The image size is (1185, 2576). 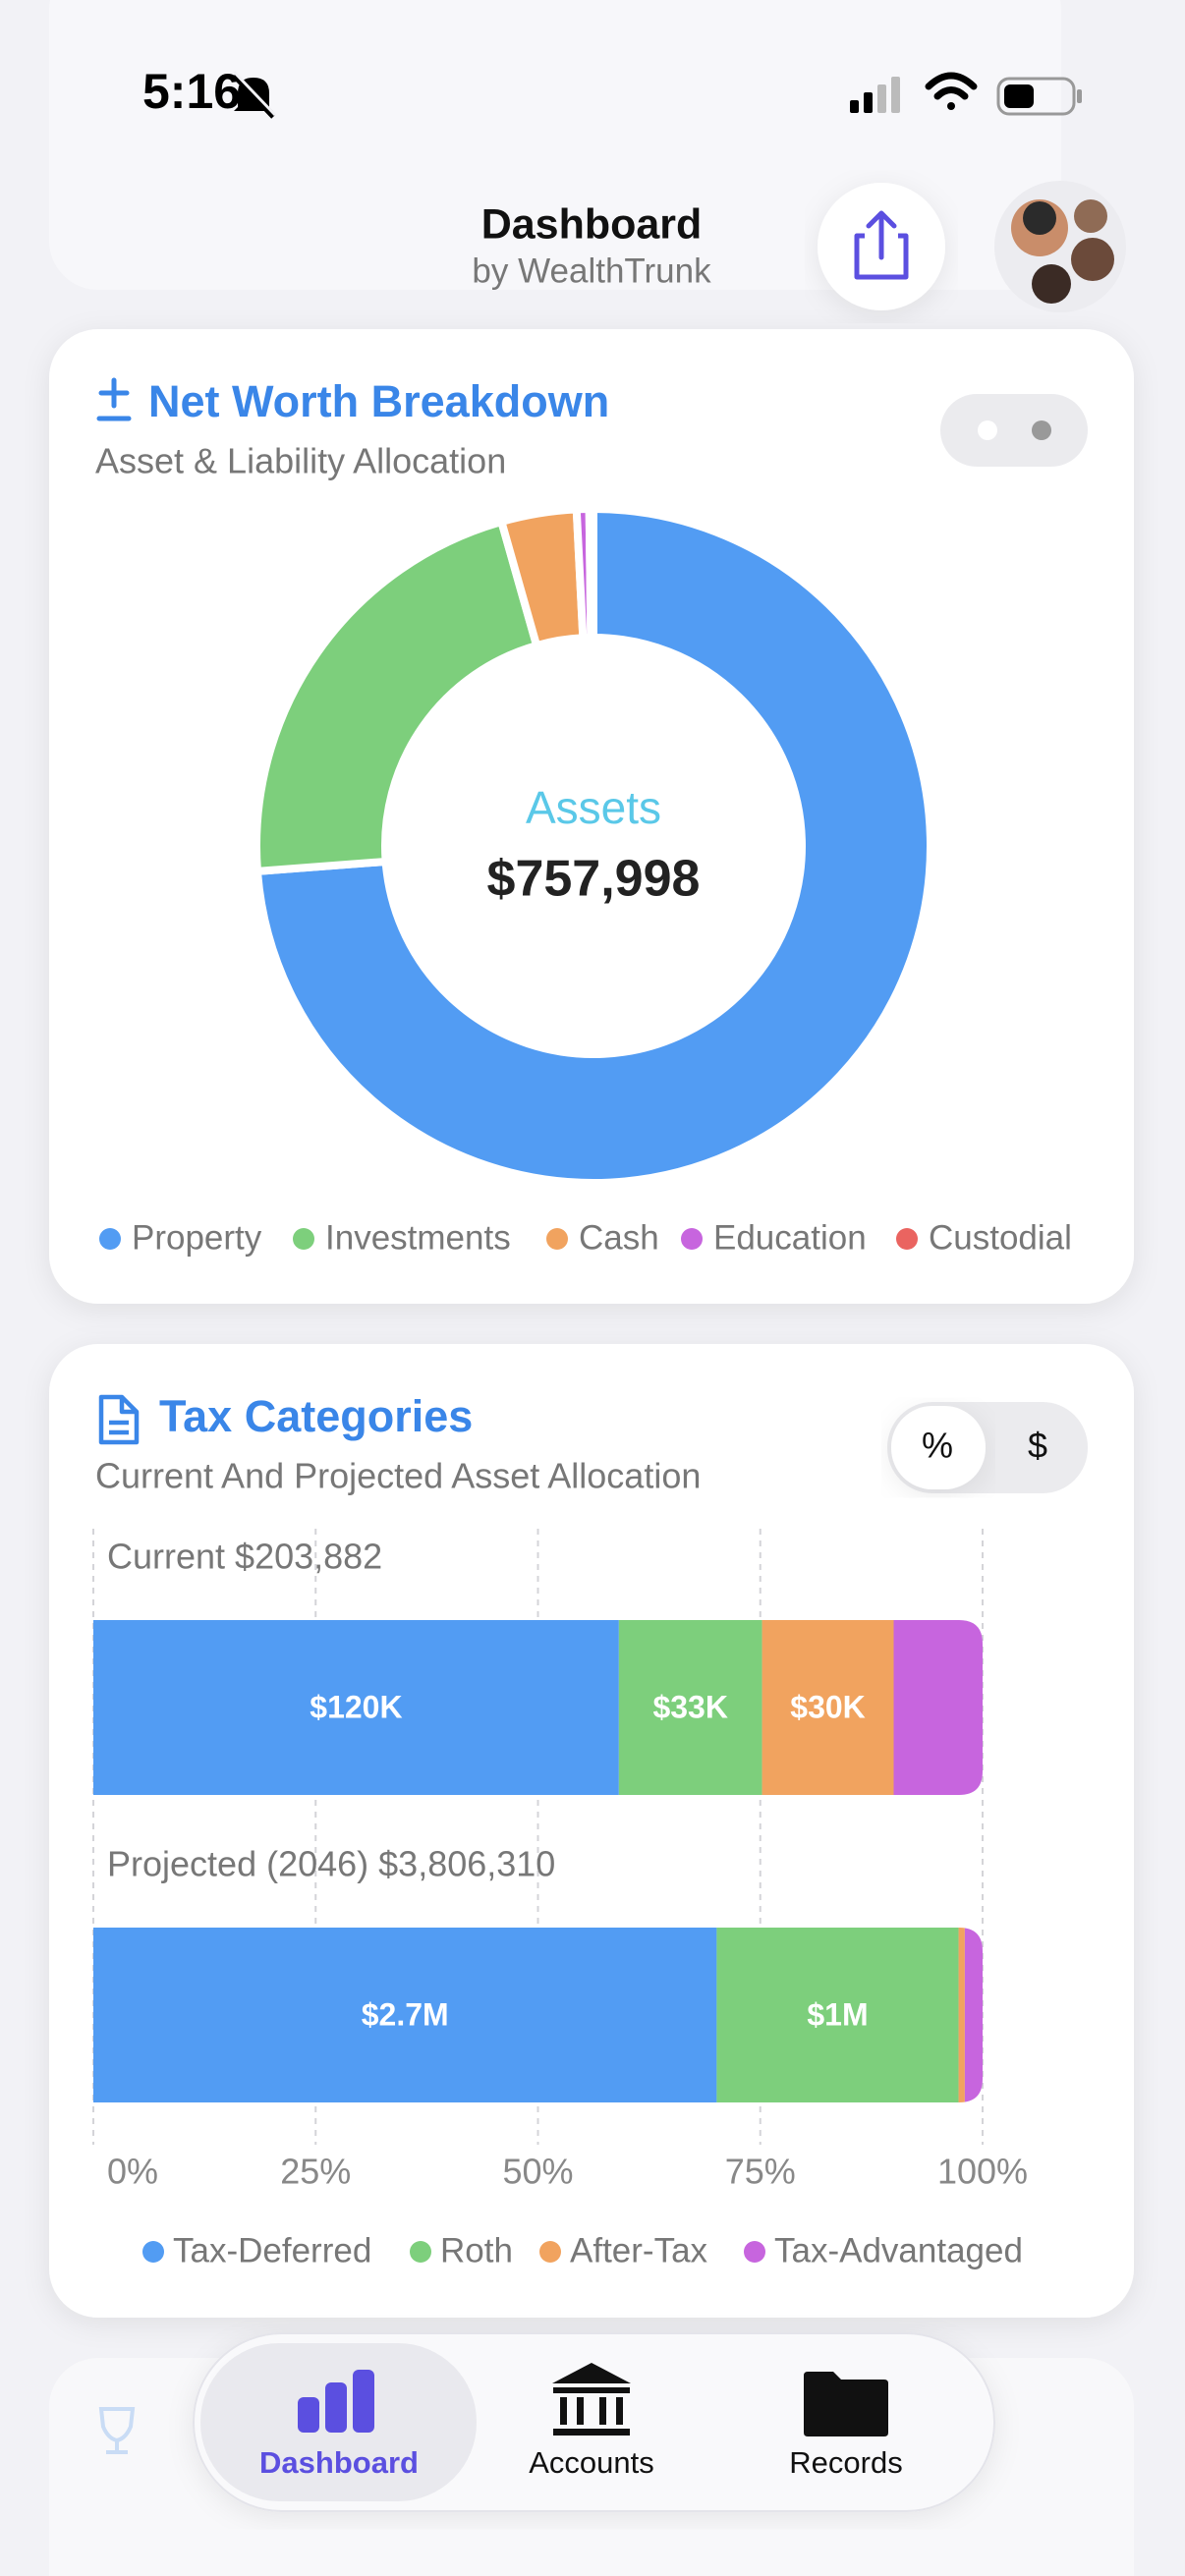 I want to click on background-card, so click(x=555, y=145).